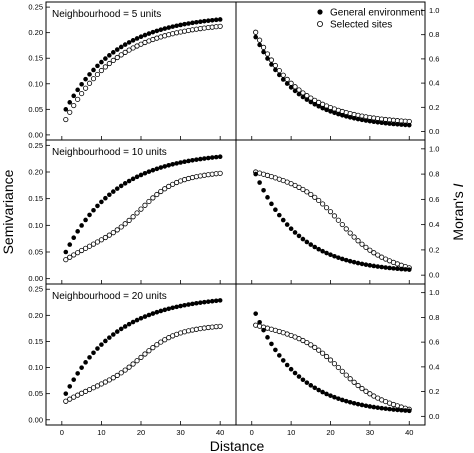 The image size is (474, 453). Describe the element at coordinates (62, 432) in the screenshot. I see `x-tick-label: 0` at that location.